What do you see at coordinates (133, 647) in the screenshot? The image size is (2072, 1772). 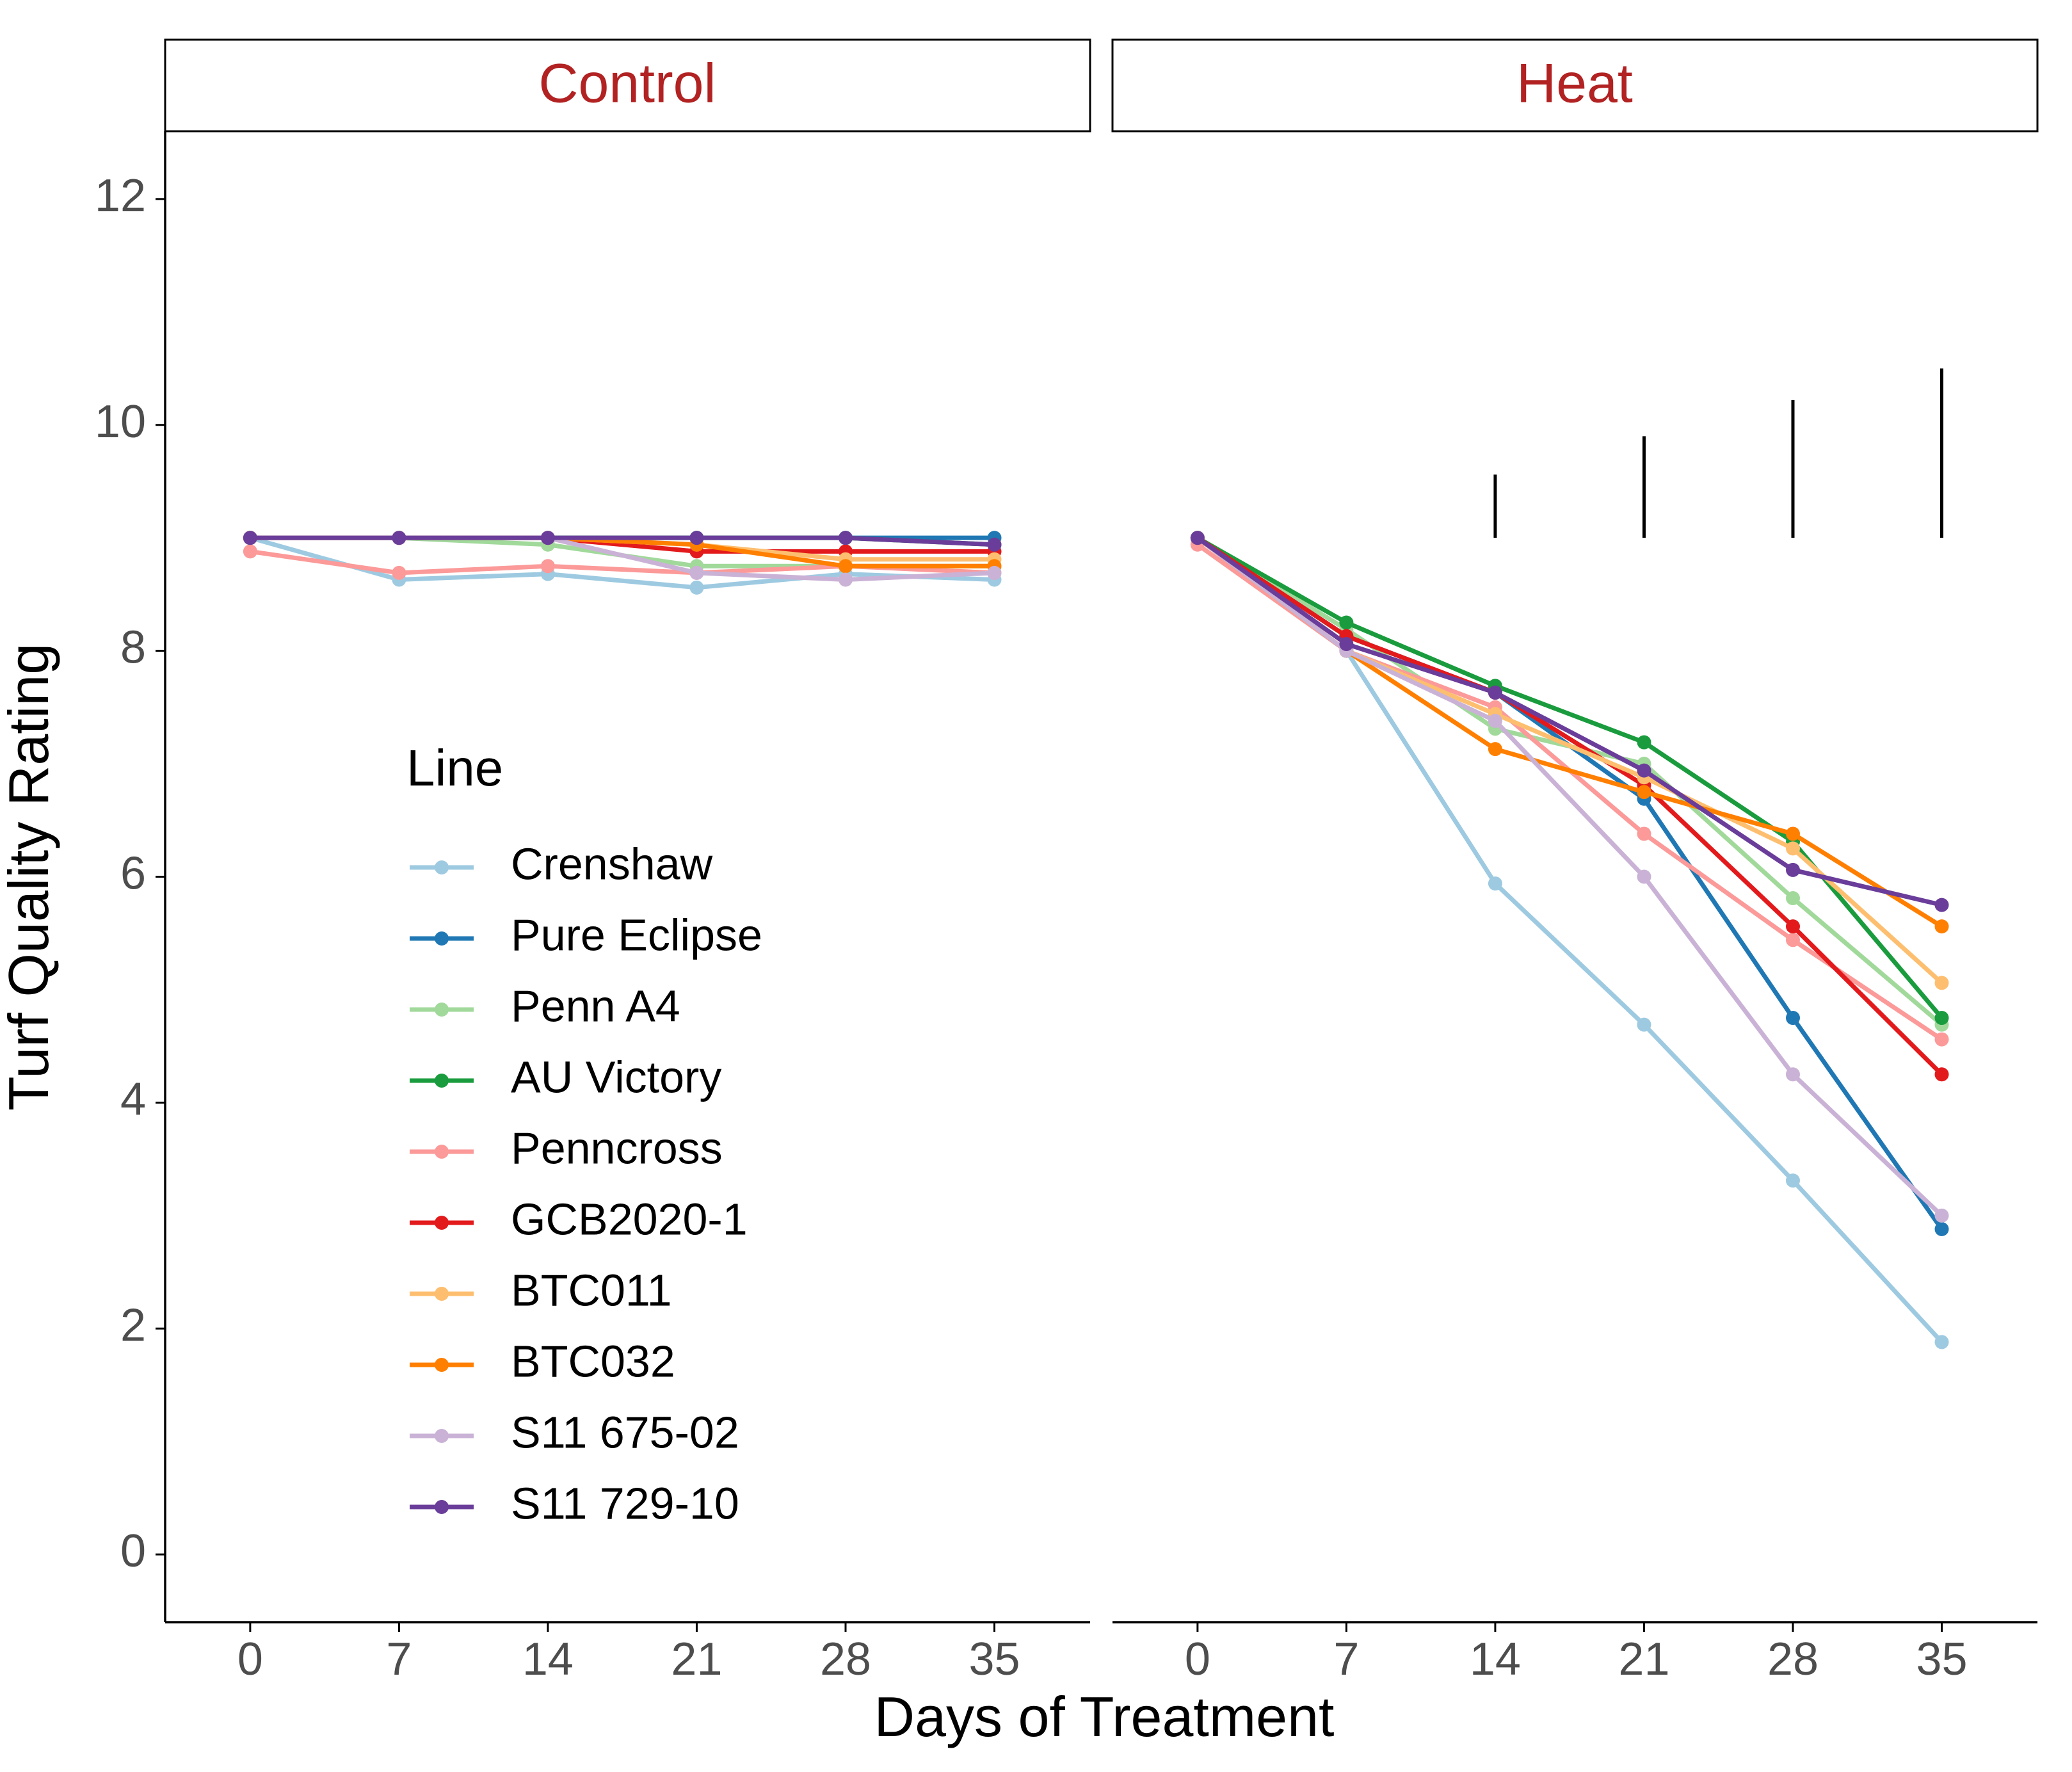 I see `y-tick-label: 8` at bounding box center [133, 647].